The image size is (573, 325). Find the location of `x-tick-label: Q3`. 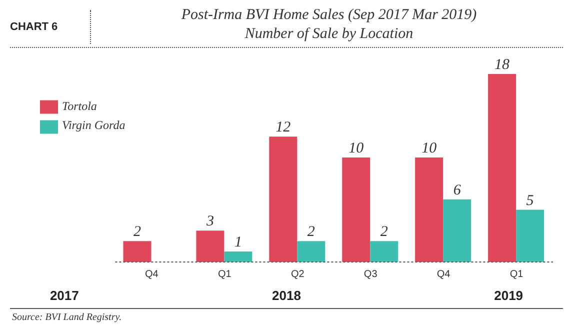

x-tick-label: Q3 is located at coordinates (371, 274).